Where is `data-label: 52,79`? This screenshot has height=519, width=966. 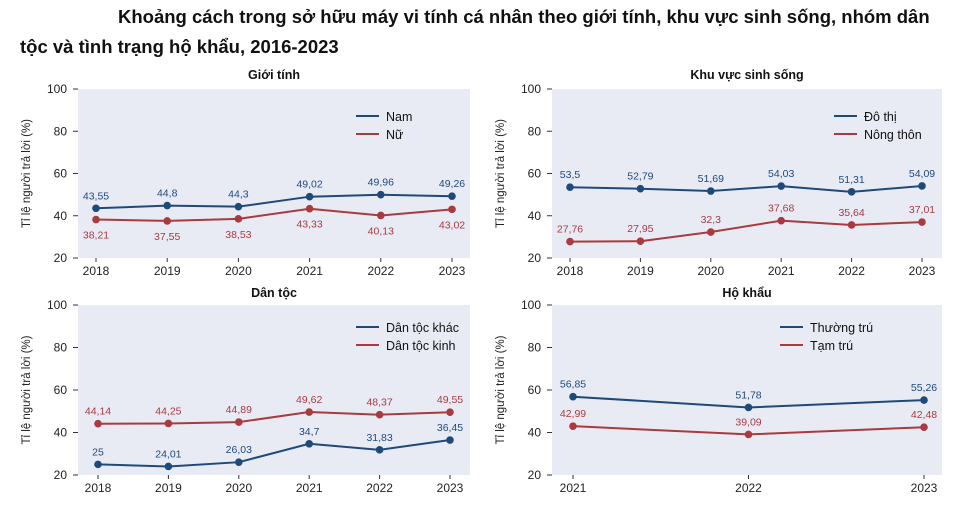 data-label: 52,79 is located at coordinates (640, 177).